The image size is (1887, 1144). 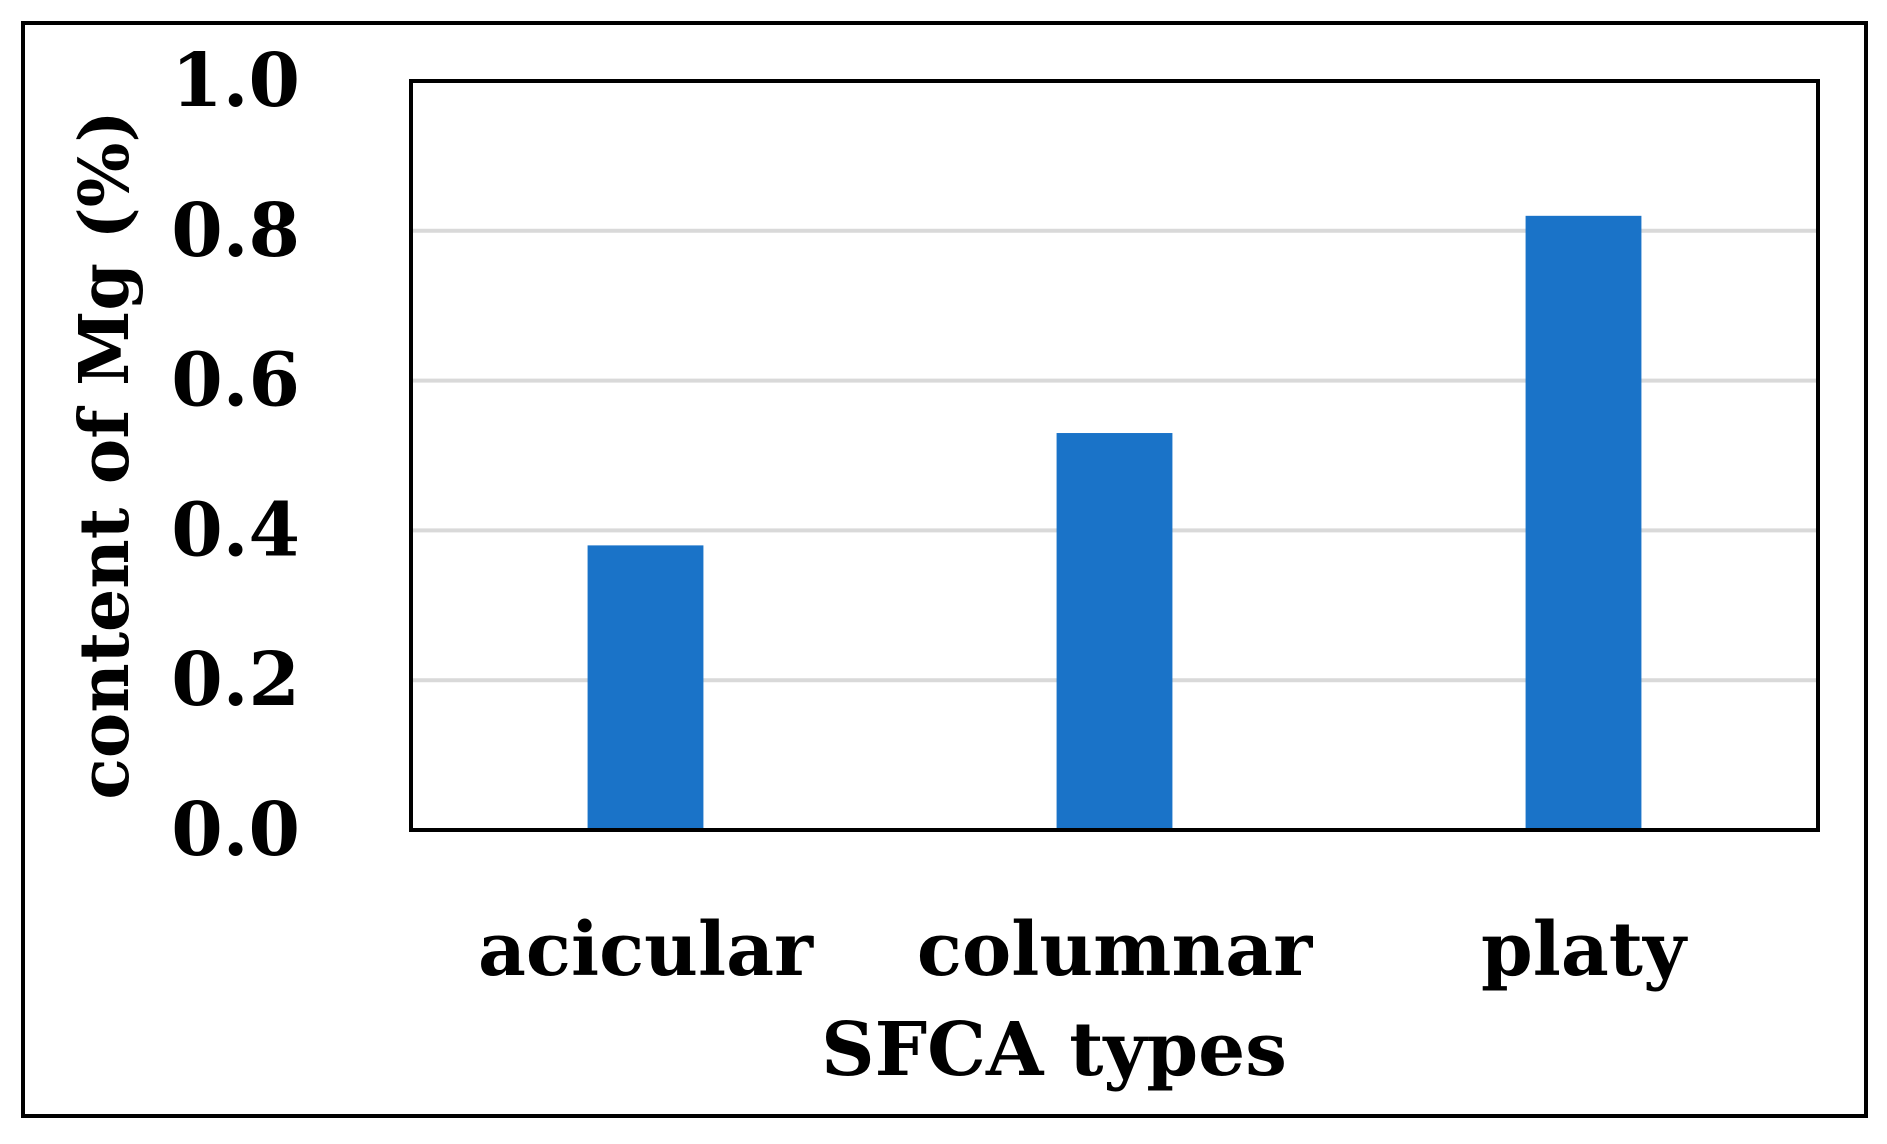 What do you see at coordinates (646, 950) in the screenshot?
I see `x-tick-label-acicular: acicular` at bounding box center [646, 950].